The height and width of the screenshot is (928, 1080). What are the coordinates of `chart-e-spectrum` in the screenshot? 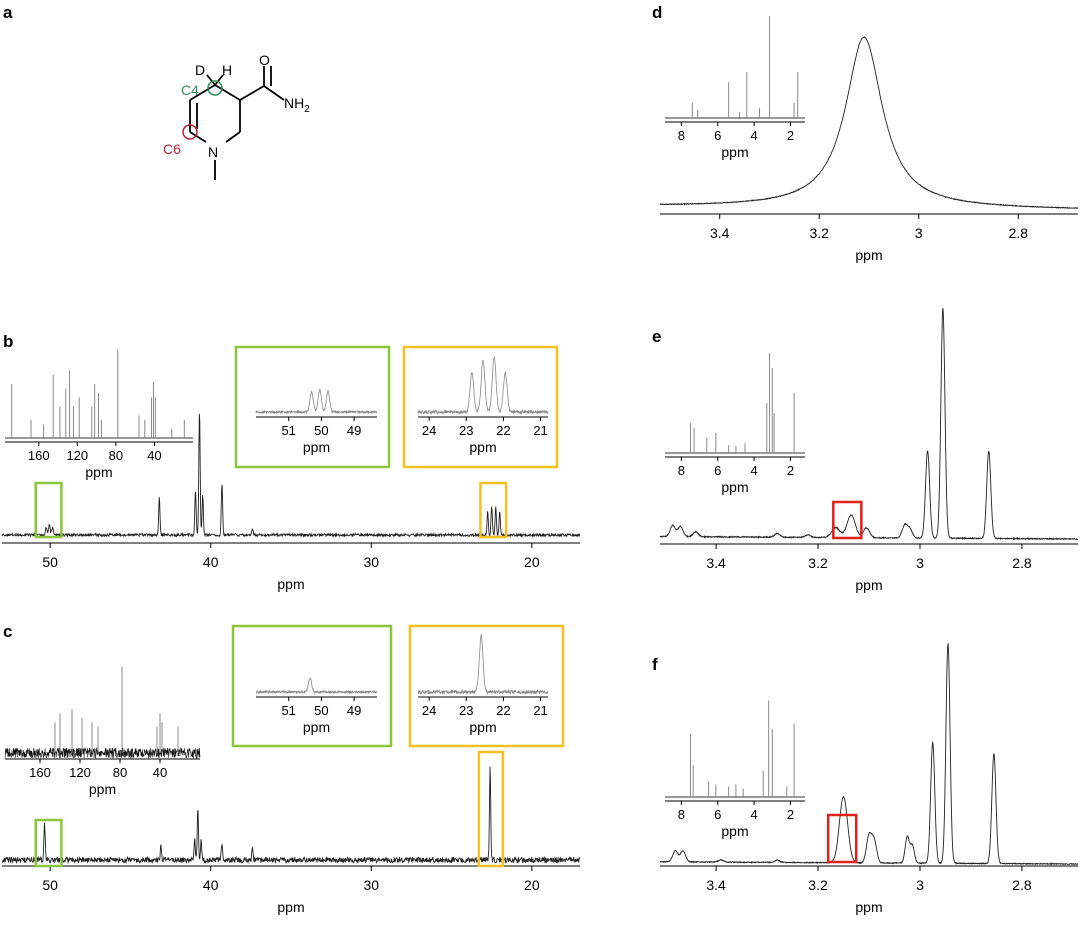 It's located at (869, 424).